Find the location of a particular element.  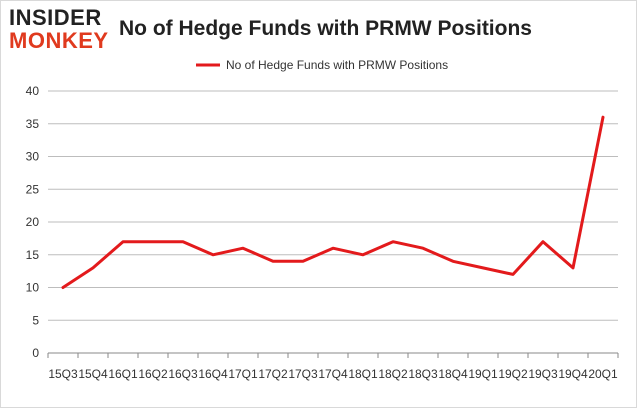

x-tick-label: 17Q3 is located at coordinates (303, 374).